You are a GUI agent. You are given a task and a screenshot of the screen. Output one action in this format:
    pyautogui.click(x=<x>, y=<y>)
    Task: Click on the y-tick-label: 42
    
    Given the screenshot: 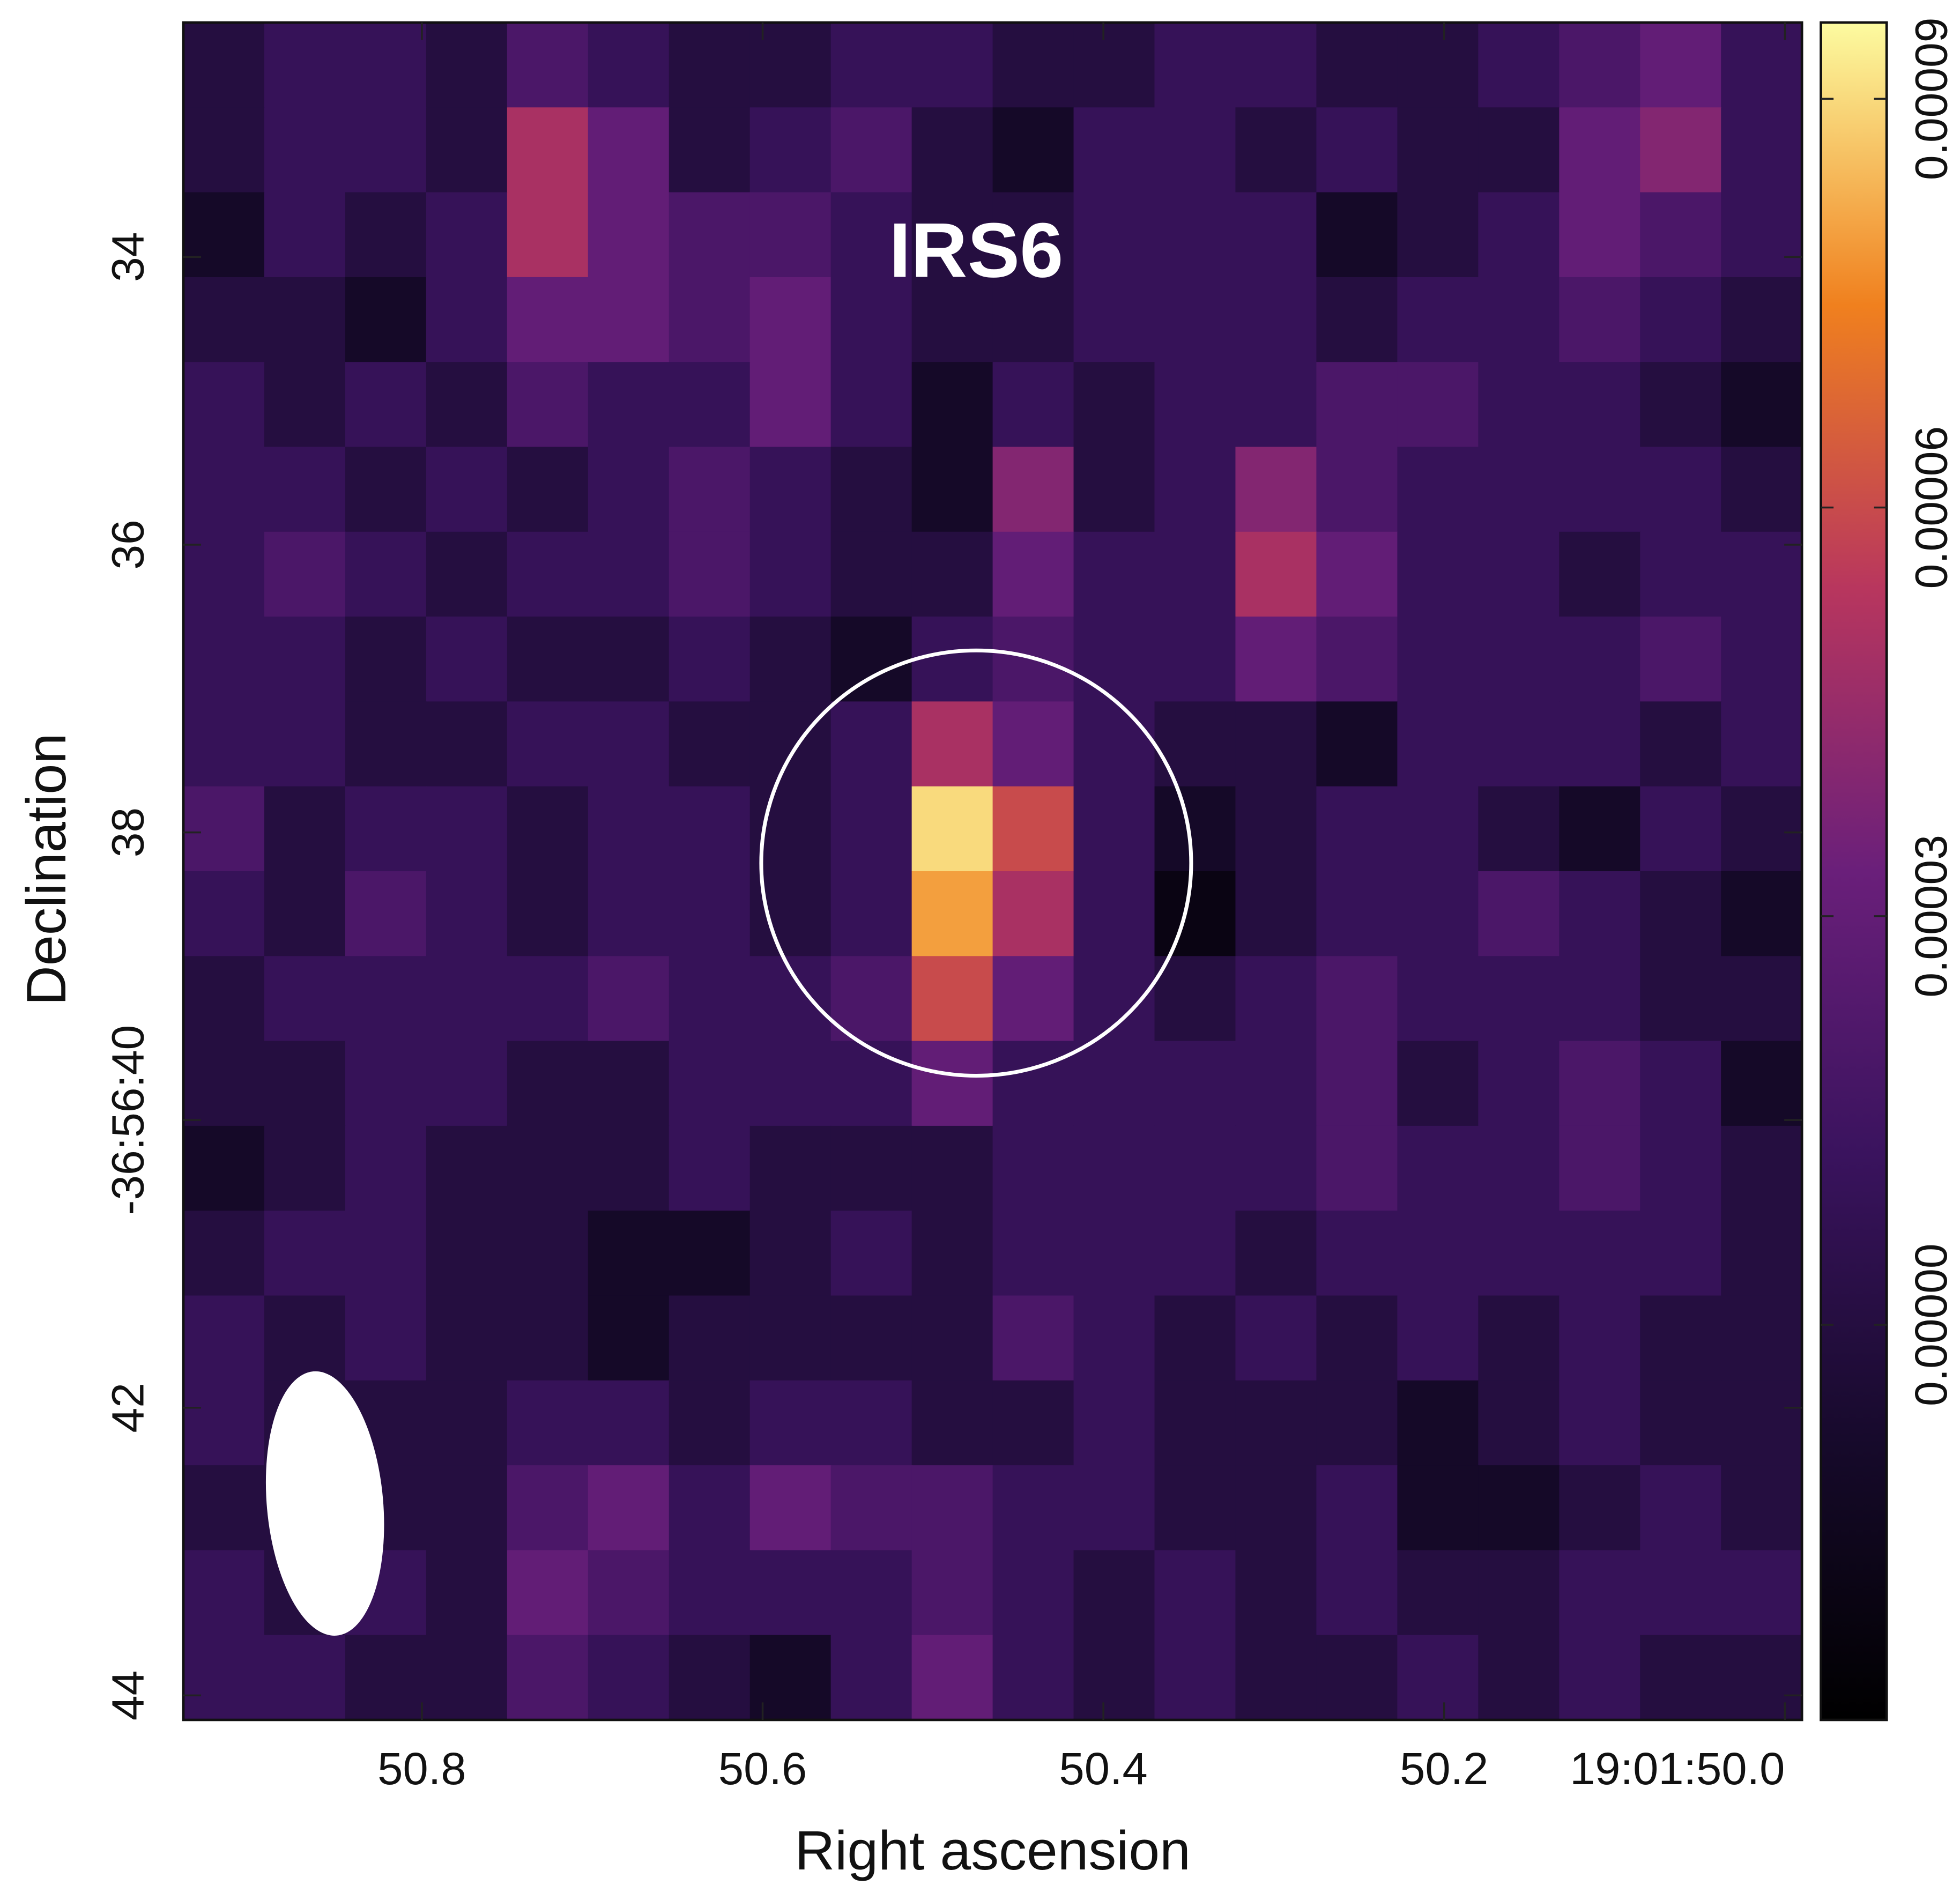 What is the action you would take?
    pyautogui.click(x=127, y=1408)
    